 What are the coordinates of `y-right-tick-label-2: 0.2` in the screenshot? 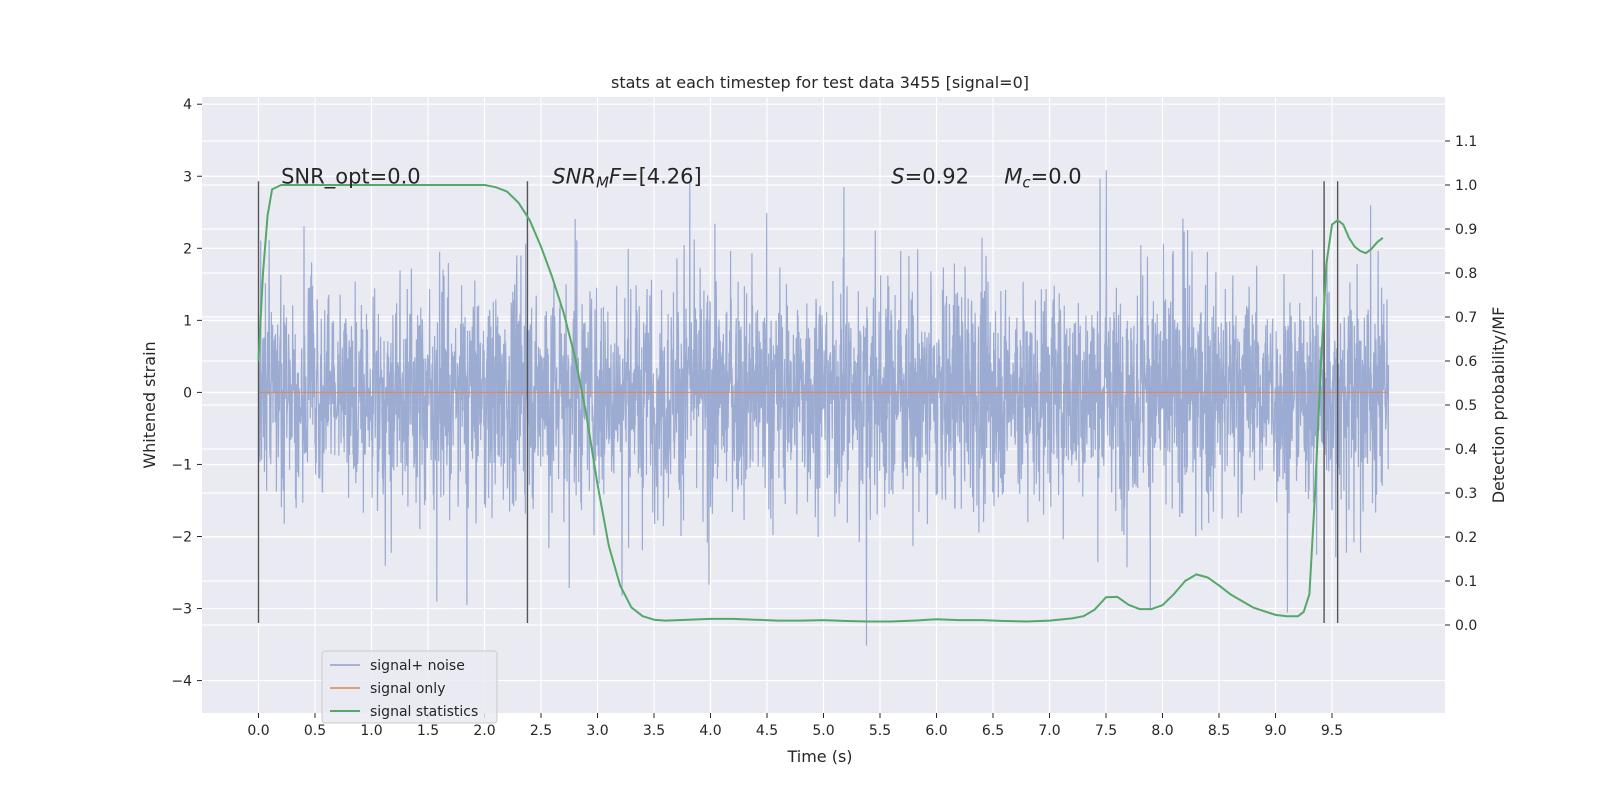 It's located at (1466, 538).